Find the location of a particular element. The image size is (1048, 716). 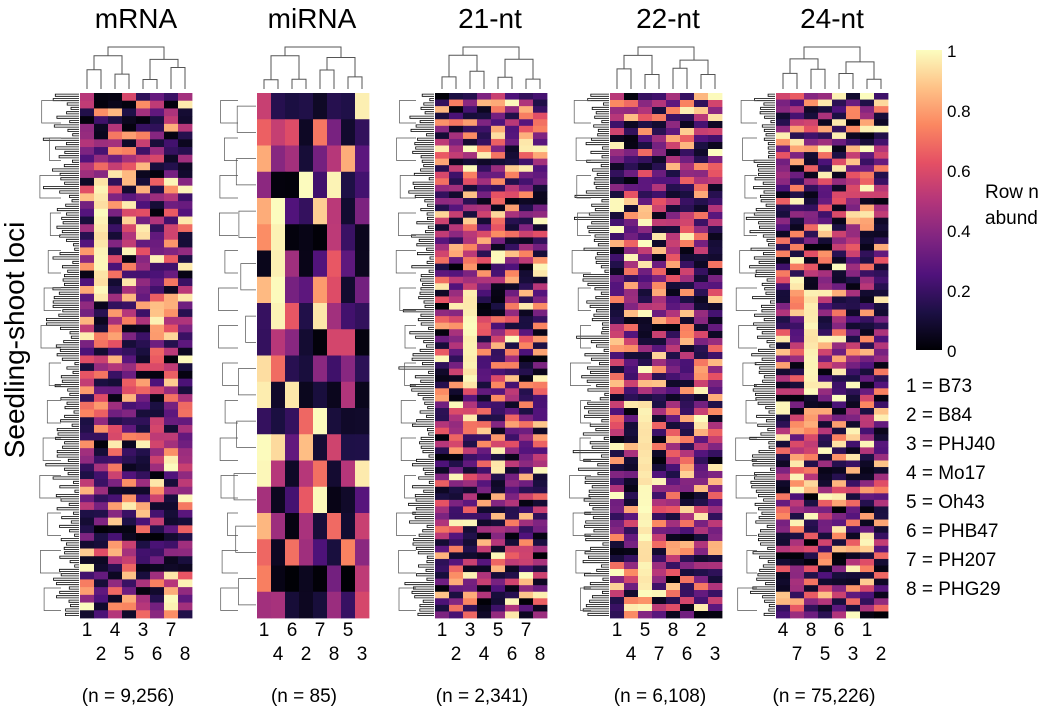

column-label: 2 is located at coordinates (881, 654).